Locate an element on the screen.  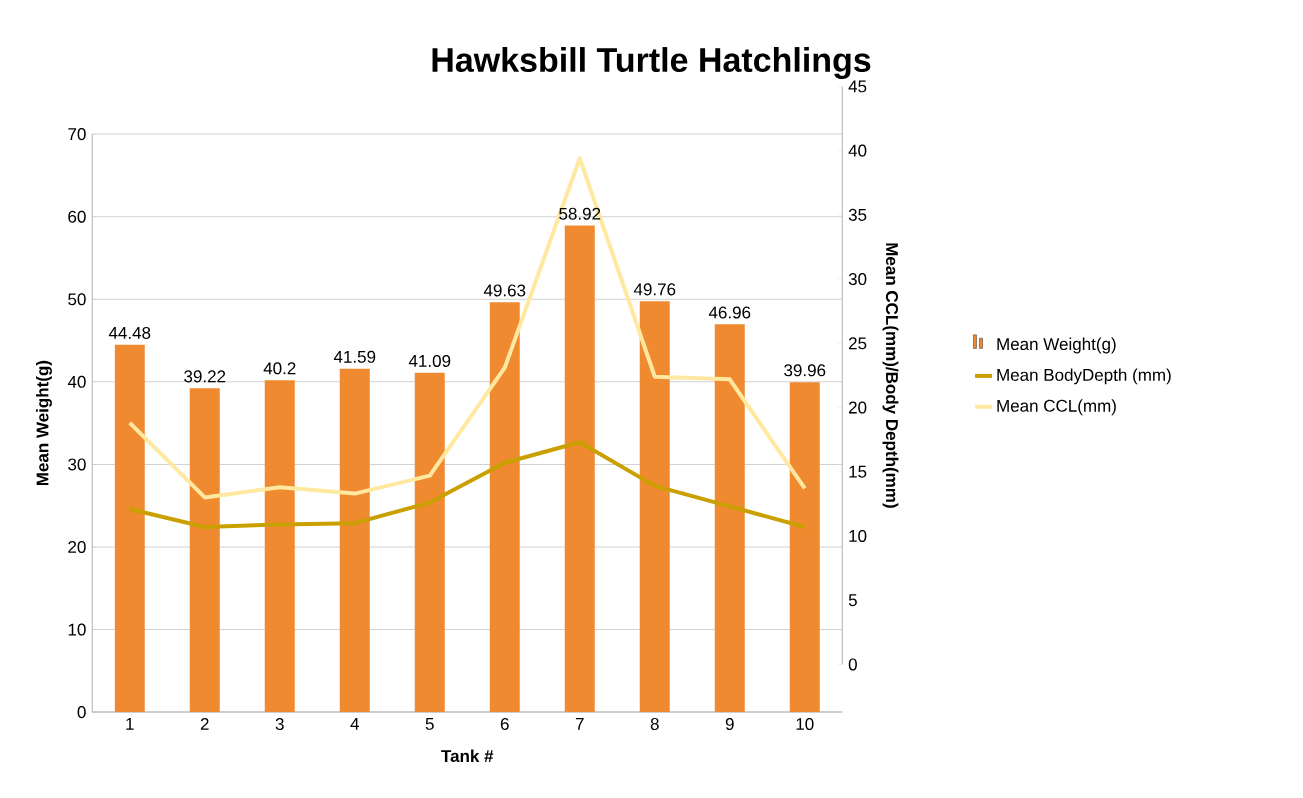
y2-tick-label: 0 is located at coordinates (852, 664).